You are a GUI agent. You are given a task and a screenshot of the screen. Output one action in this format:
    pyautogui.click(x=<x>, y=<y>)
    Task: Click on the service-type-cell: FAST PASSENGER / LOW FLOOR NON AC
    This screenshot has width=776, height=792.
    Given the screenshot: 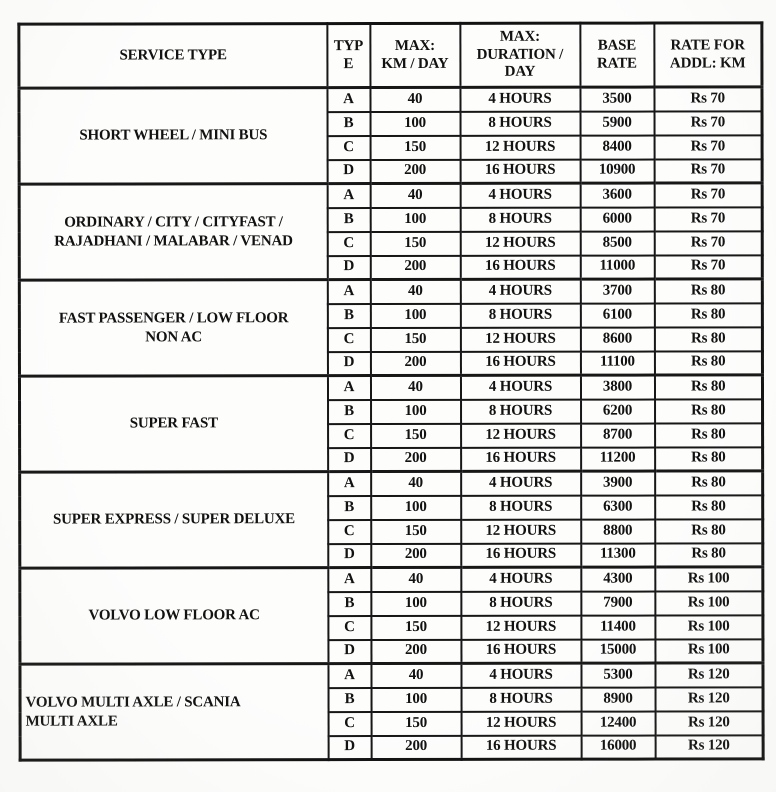 What is the action you would take?
    pyautogui.click(x=173, y=328)
    